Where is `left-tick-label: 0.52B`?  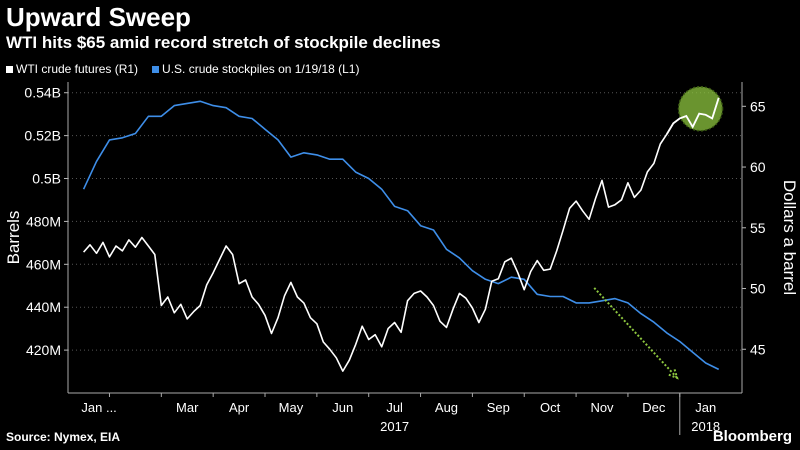 left-tick-label: 0.52B is located at coordinates (42, 136).